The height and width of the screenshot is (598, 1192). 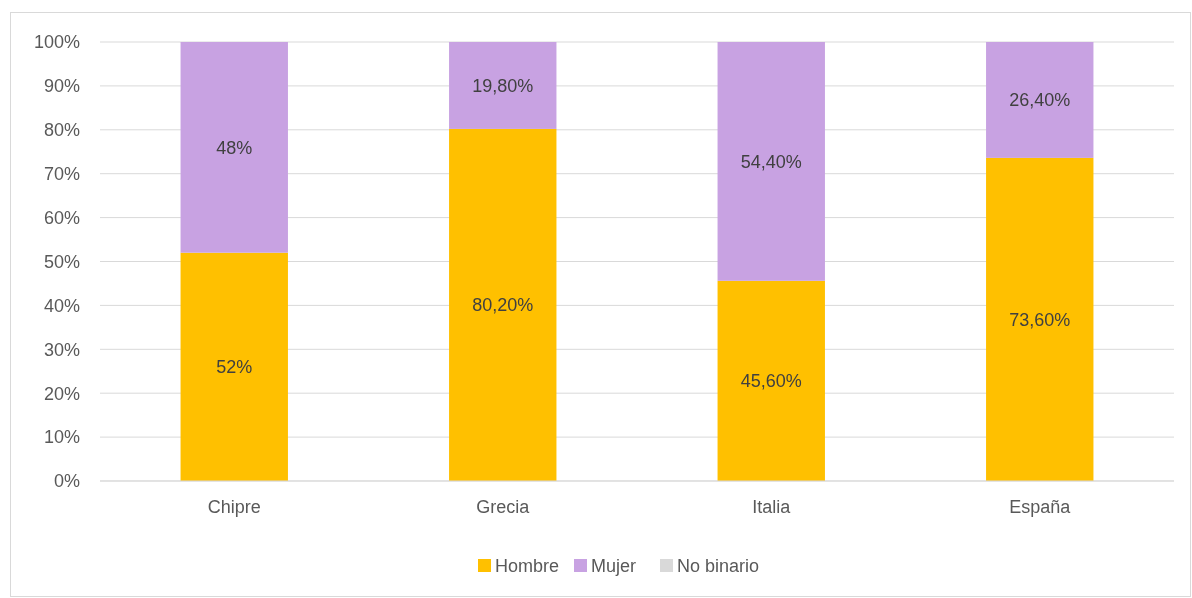 I want to click on y-tick-label: 30%, so click(x=61, y=349).